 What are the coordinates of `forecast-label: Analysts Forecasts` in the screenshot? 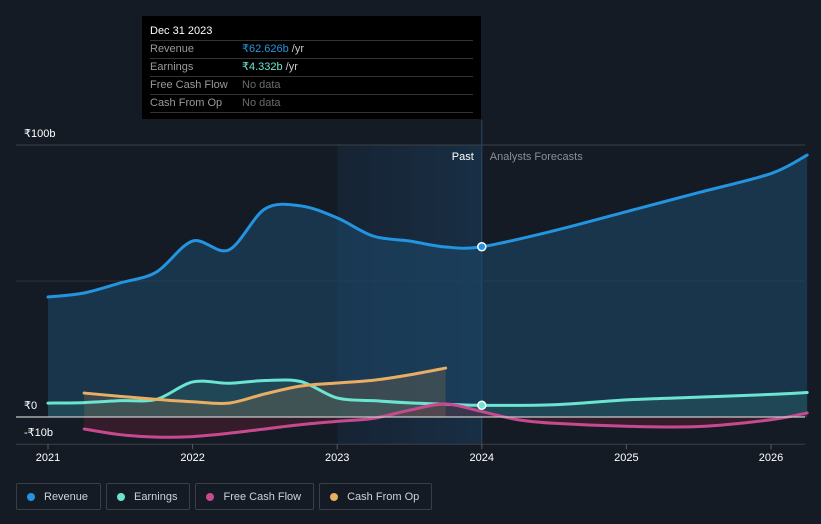 It's located at (536, 157).